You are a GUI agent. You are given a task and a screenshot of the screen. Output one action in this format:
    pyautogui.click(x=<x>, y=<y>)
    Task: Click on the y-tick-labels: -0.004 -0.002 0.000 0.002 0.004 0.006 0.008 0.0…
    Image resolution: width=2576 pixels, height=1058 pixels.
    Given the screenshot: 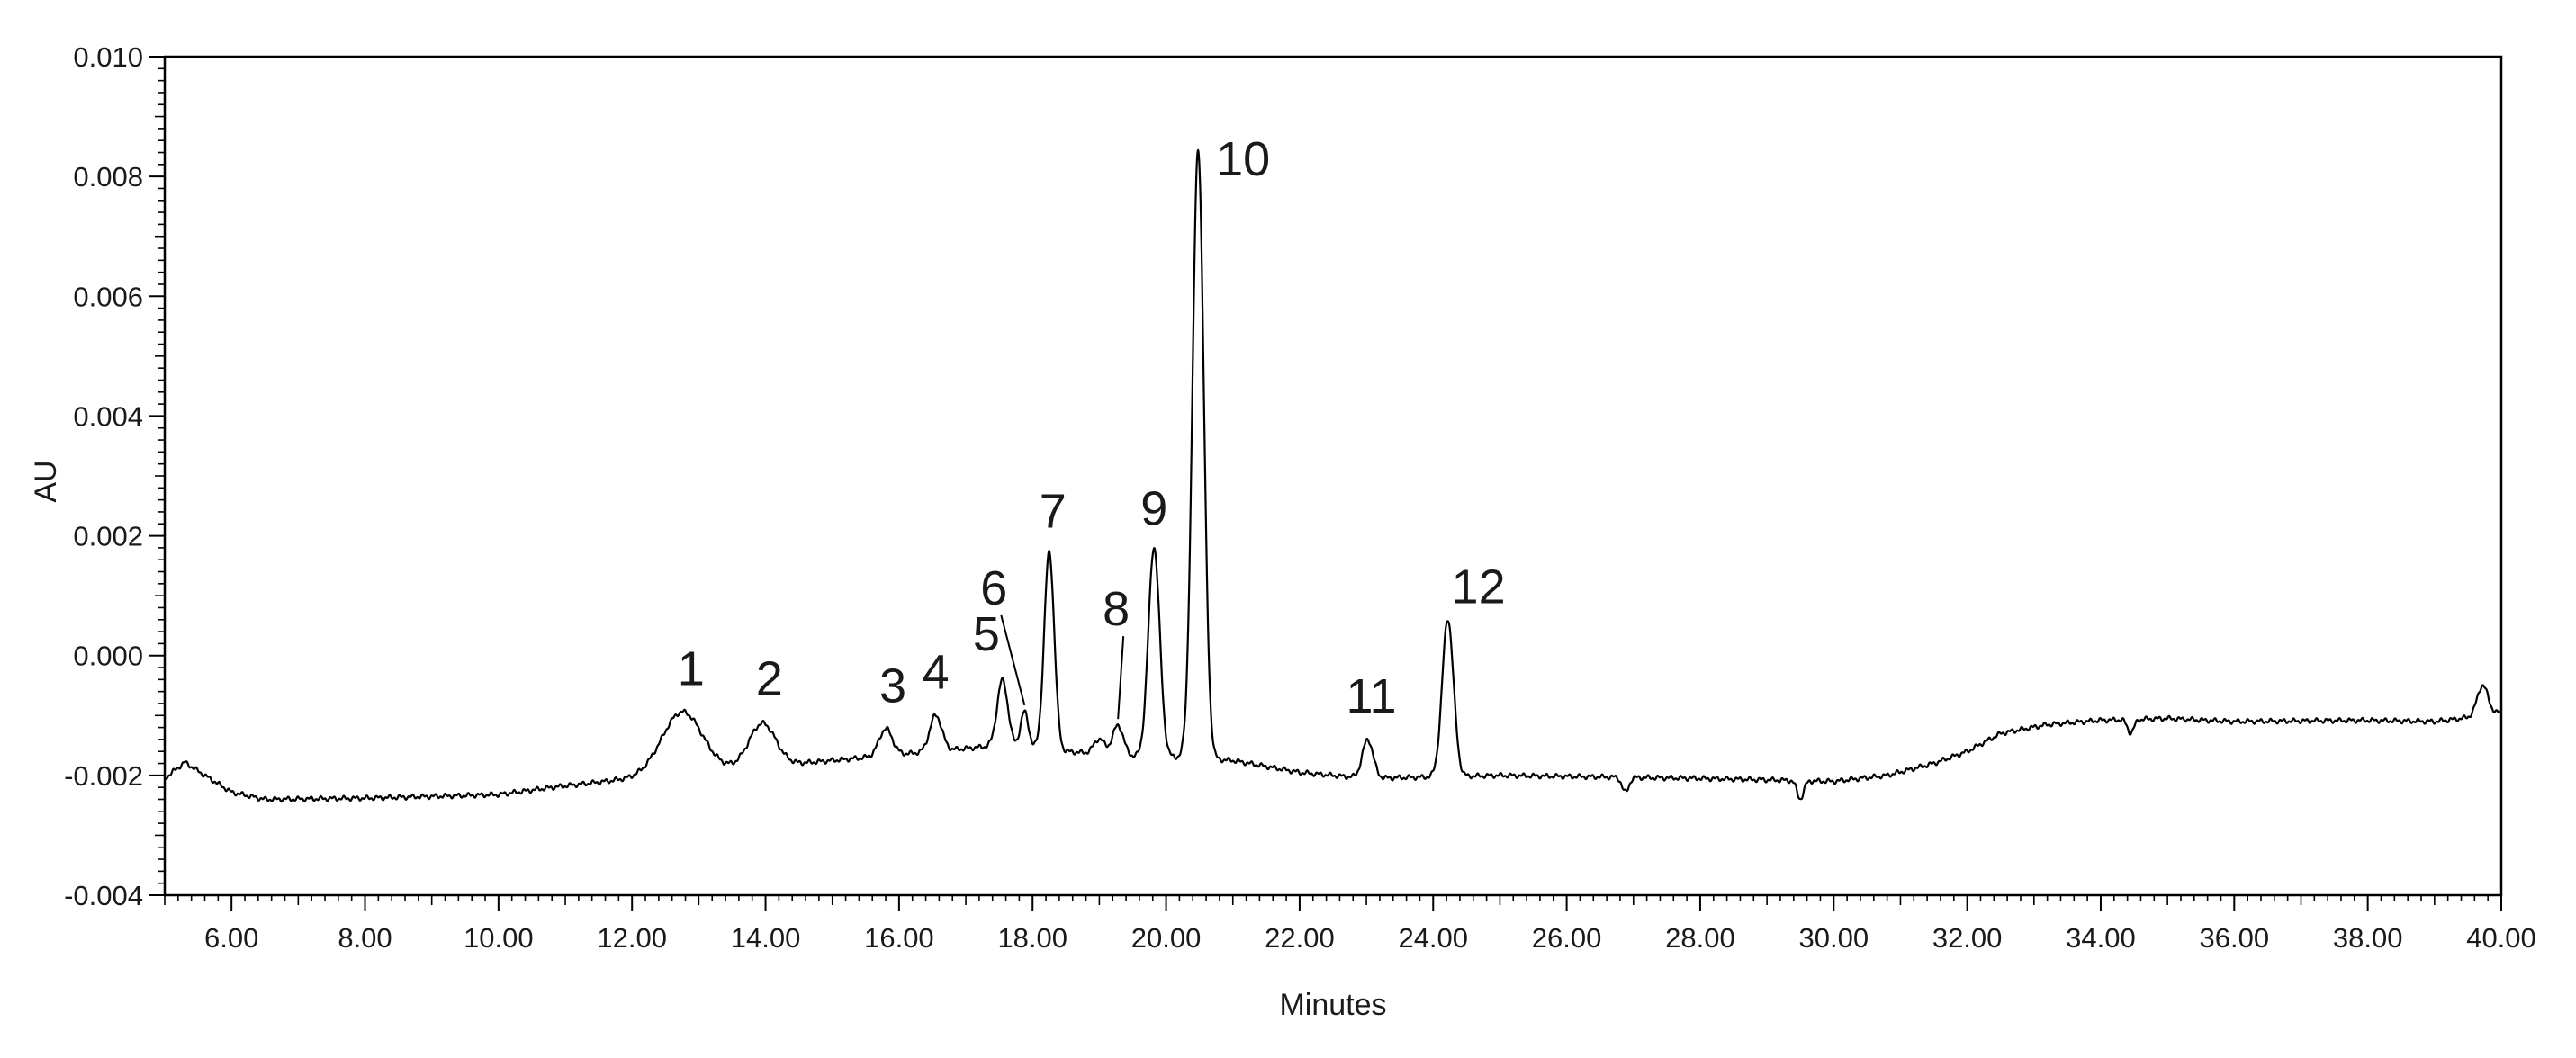 What is the action you would take?
    pyautogui.click(x=103, y=476)
    